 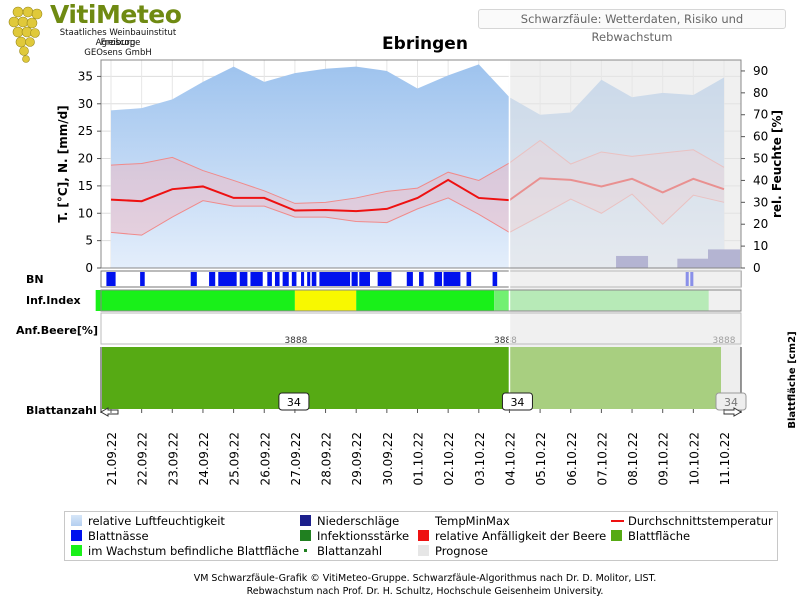 What do you see at coordinates (327, 458) in the screenshot?
I see `date-tick-label: 28.09.22` at bounding box center [327, 458].